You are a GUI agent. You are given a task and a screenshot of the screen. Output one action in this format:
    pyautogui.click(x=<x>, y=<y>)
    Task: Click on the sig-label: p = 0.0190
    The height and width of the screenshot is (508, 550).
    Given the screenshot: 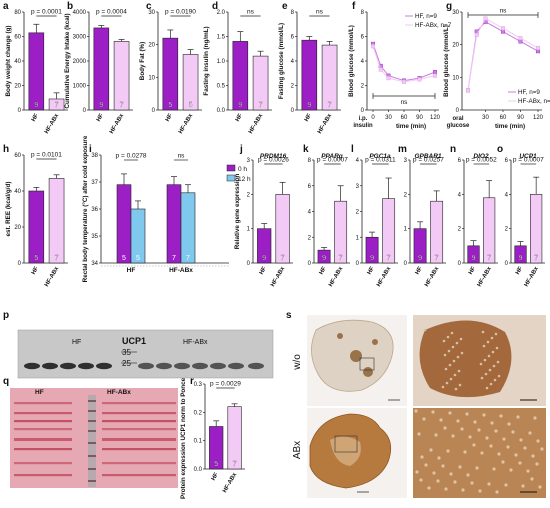 What is the action you would take?
    pyautogui.click(x=180, y=12)
    